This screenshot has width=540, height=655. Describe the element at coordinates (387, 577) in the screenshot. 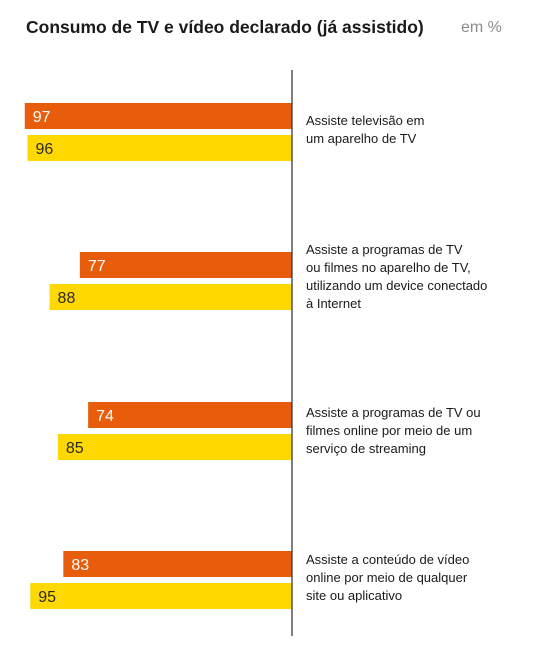

I see `category-label-line: online por meio de qualquer` at that location.